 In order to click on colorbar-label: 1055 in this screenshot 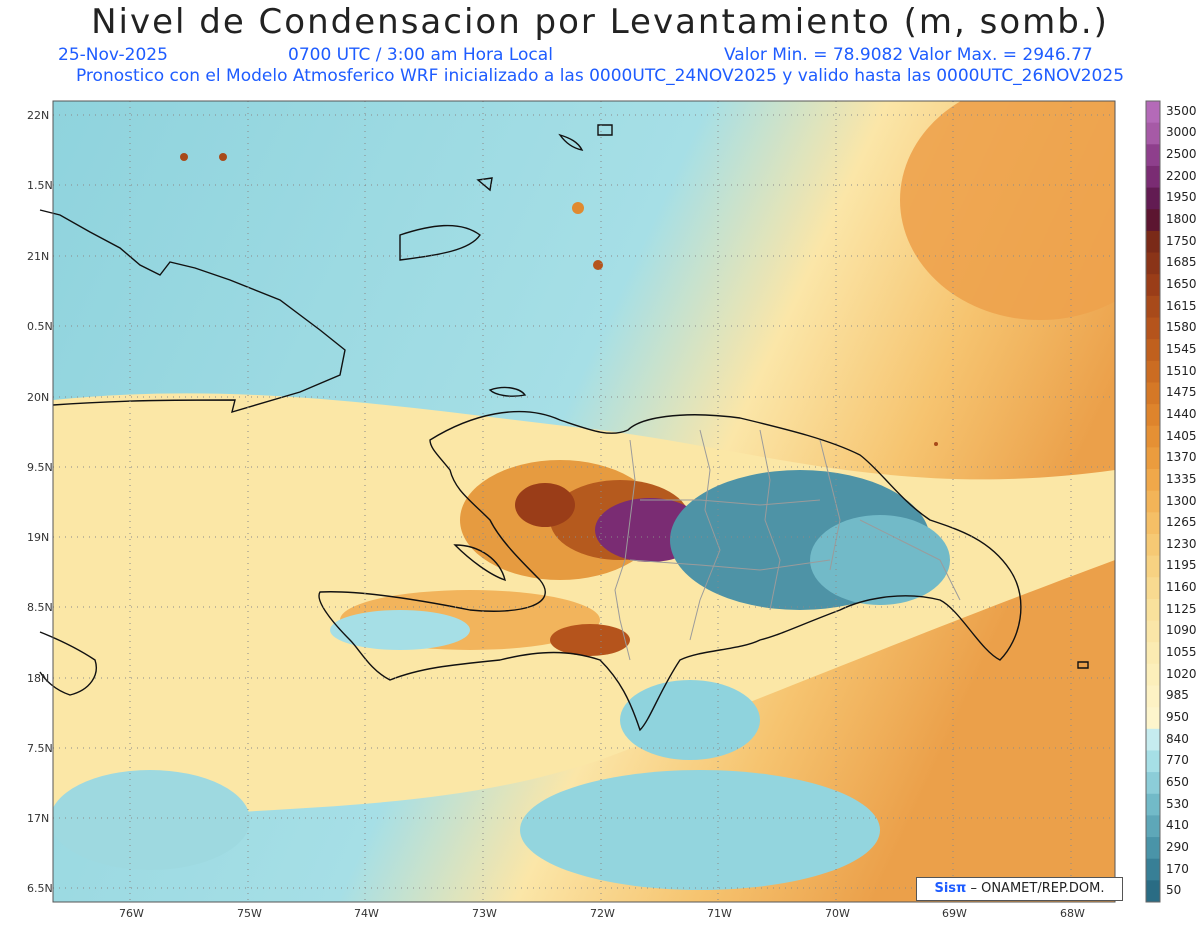, I will do `click(1181, 652)`.